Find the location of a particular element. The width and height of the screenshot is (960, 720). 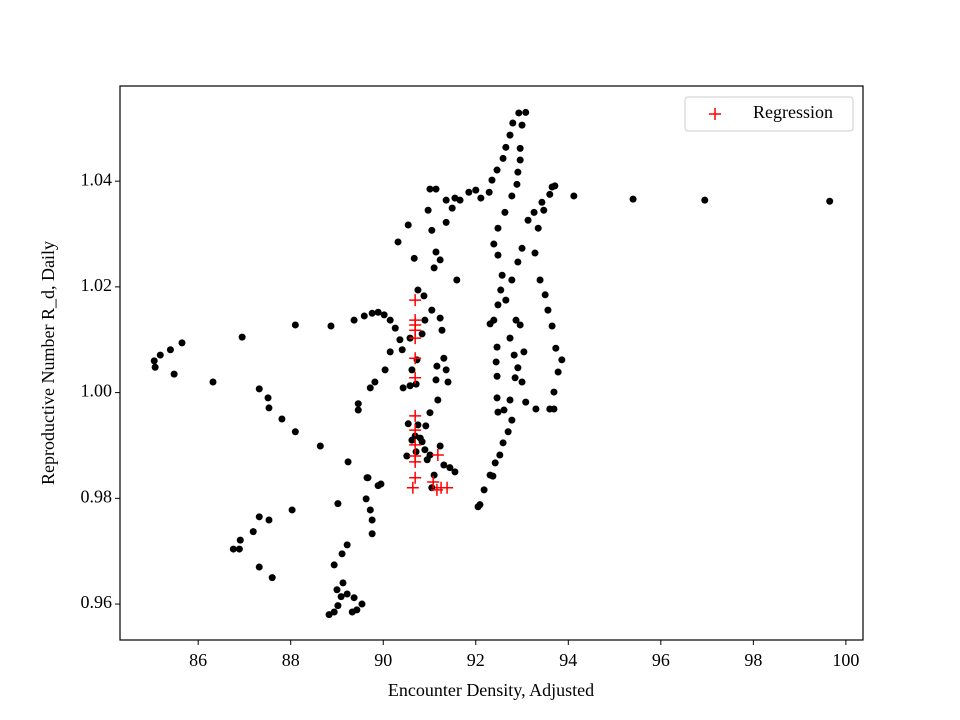

x-tick-label: 100 is located at coordinates (845, 660).